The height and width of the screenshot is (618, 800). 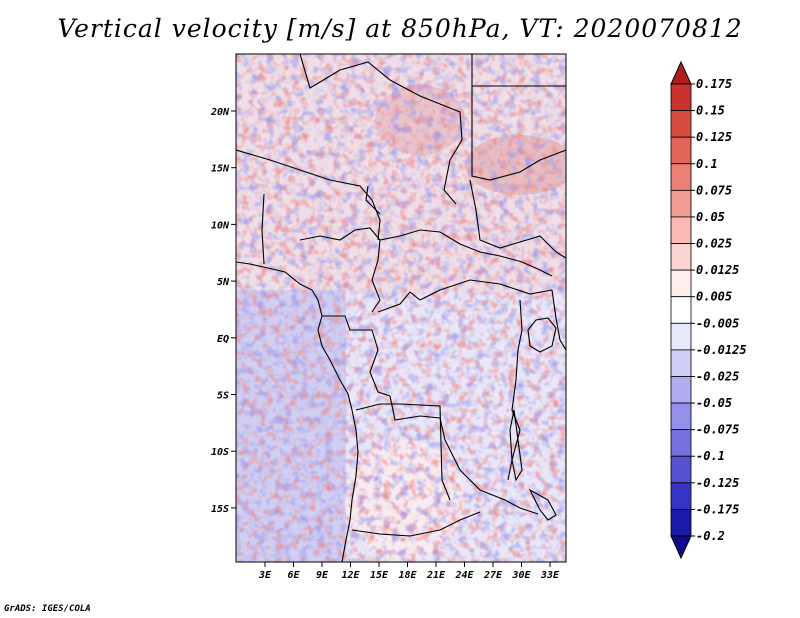 What do you see at coordinates (293, 575) in the screenshot?
I see `lon-label-1: 6E` at bounding box center [293, 575].